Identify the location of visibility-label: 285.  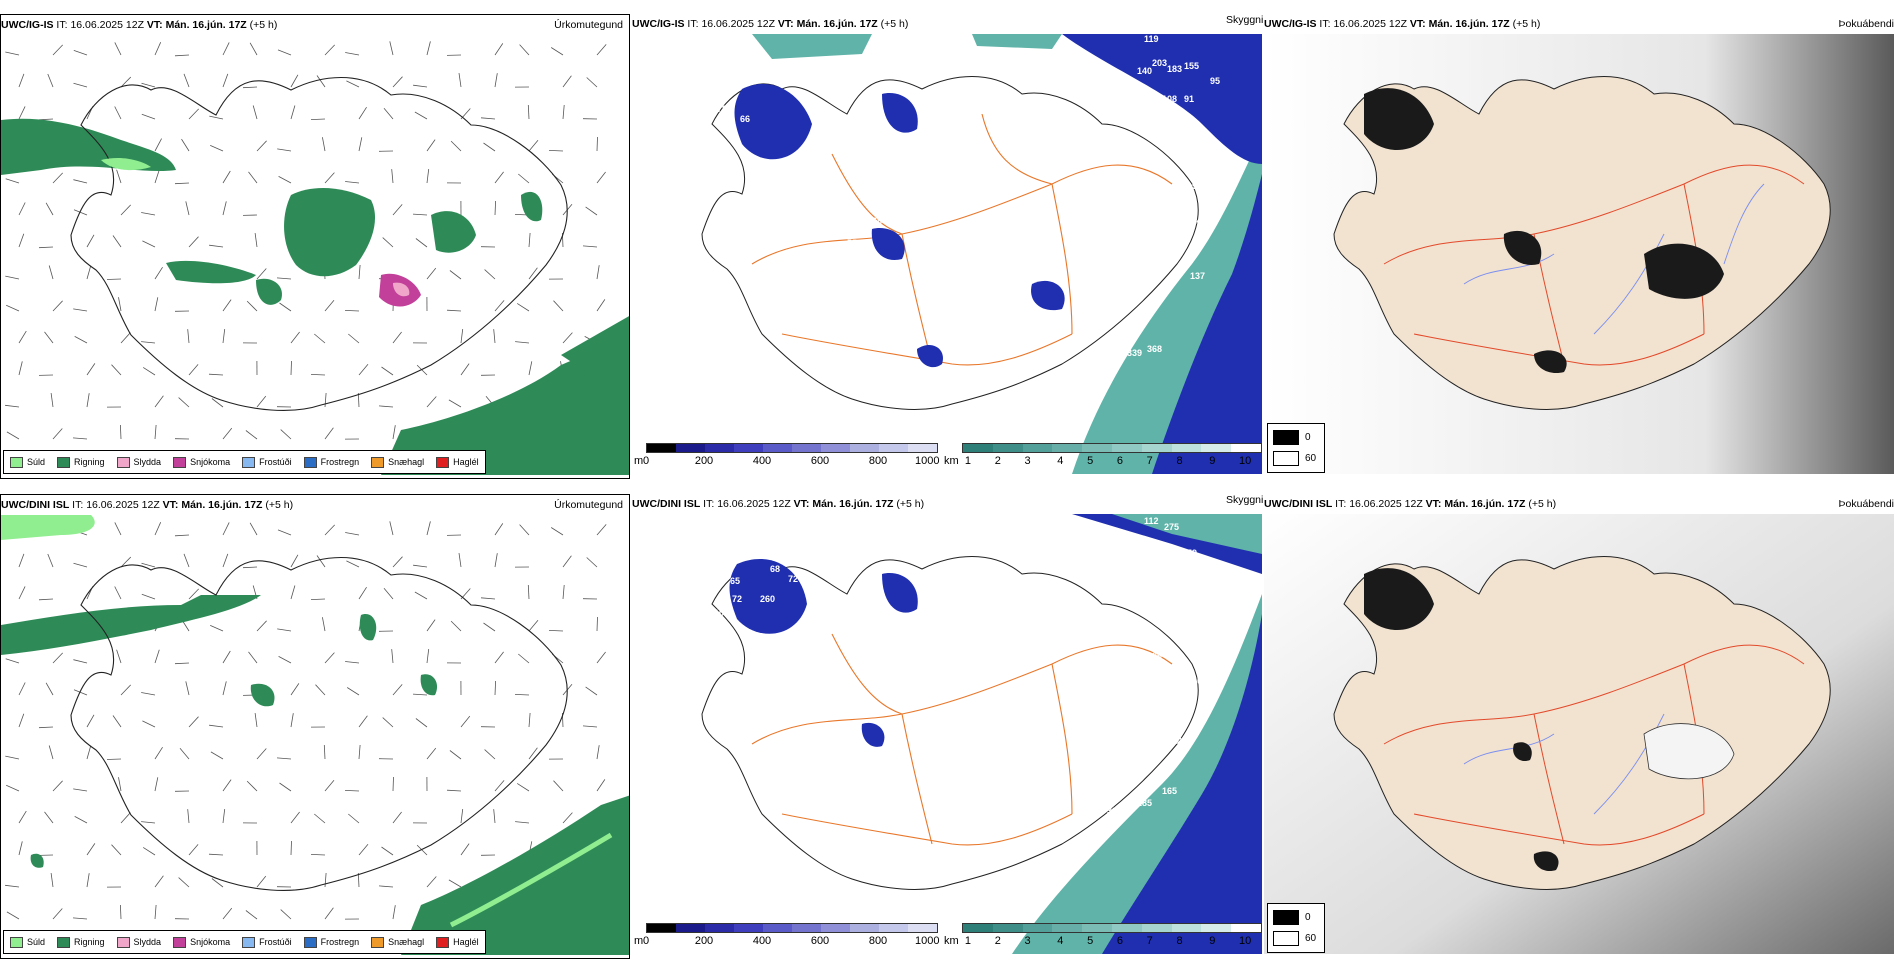
(1144, 803).